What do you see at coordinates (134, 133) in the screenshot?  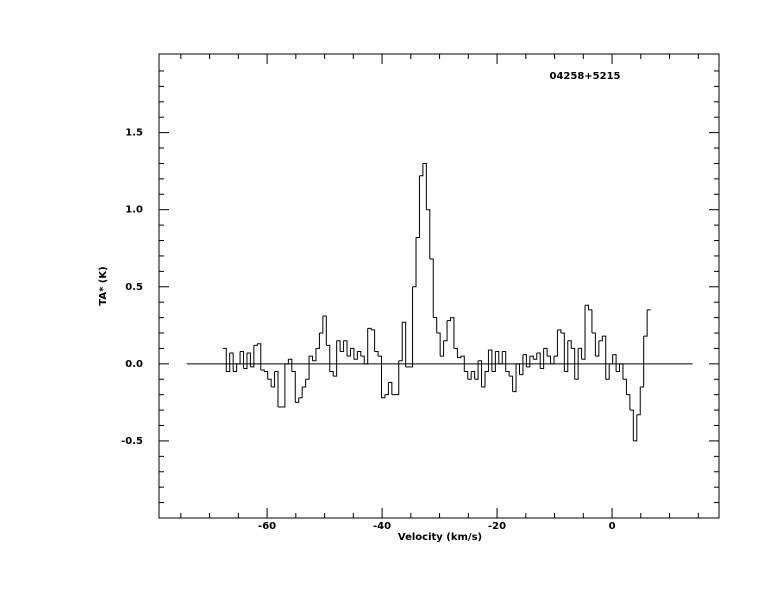 I see `y-tick-label: 1.5` at bounding box center [134, 133].